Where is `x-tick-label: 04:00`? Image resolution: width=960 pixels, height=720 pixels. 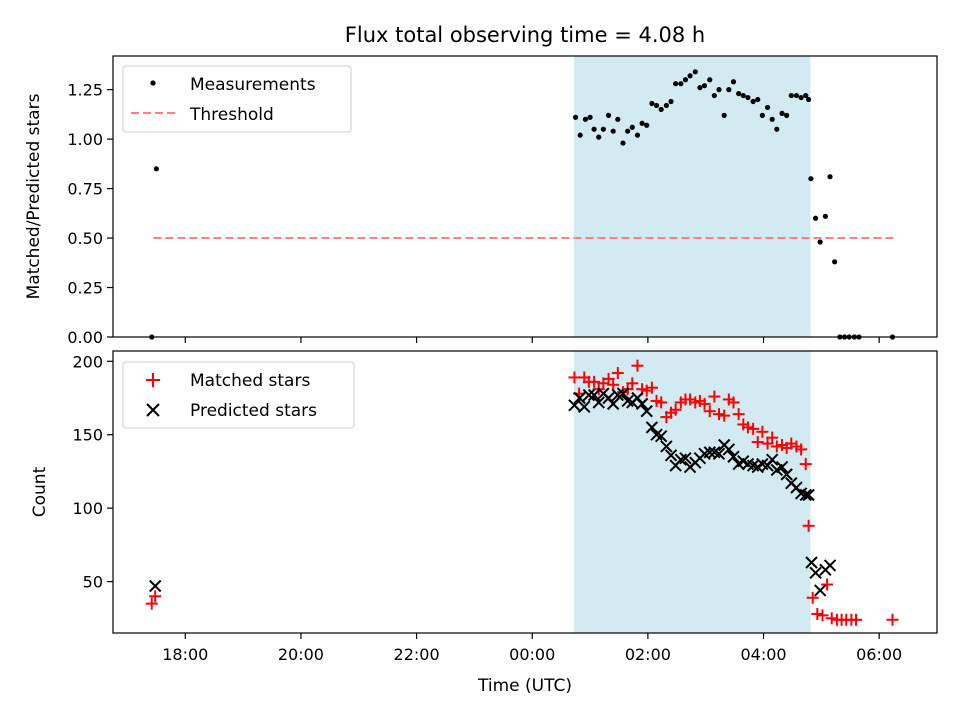 x-tick-label: 04:00 is located at coordinates (763, 654).